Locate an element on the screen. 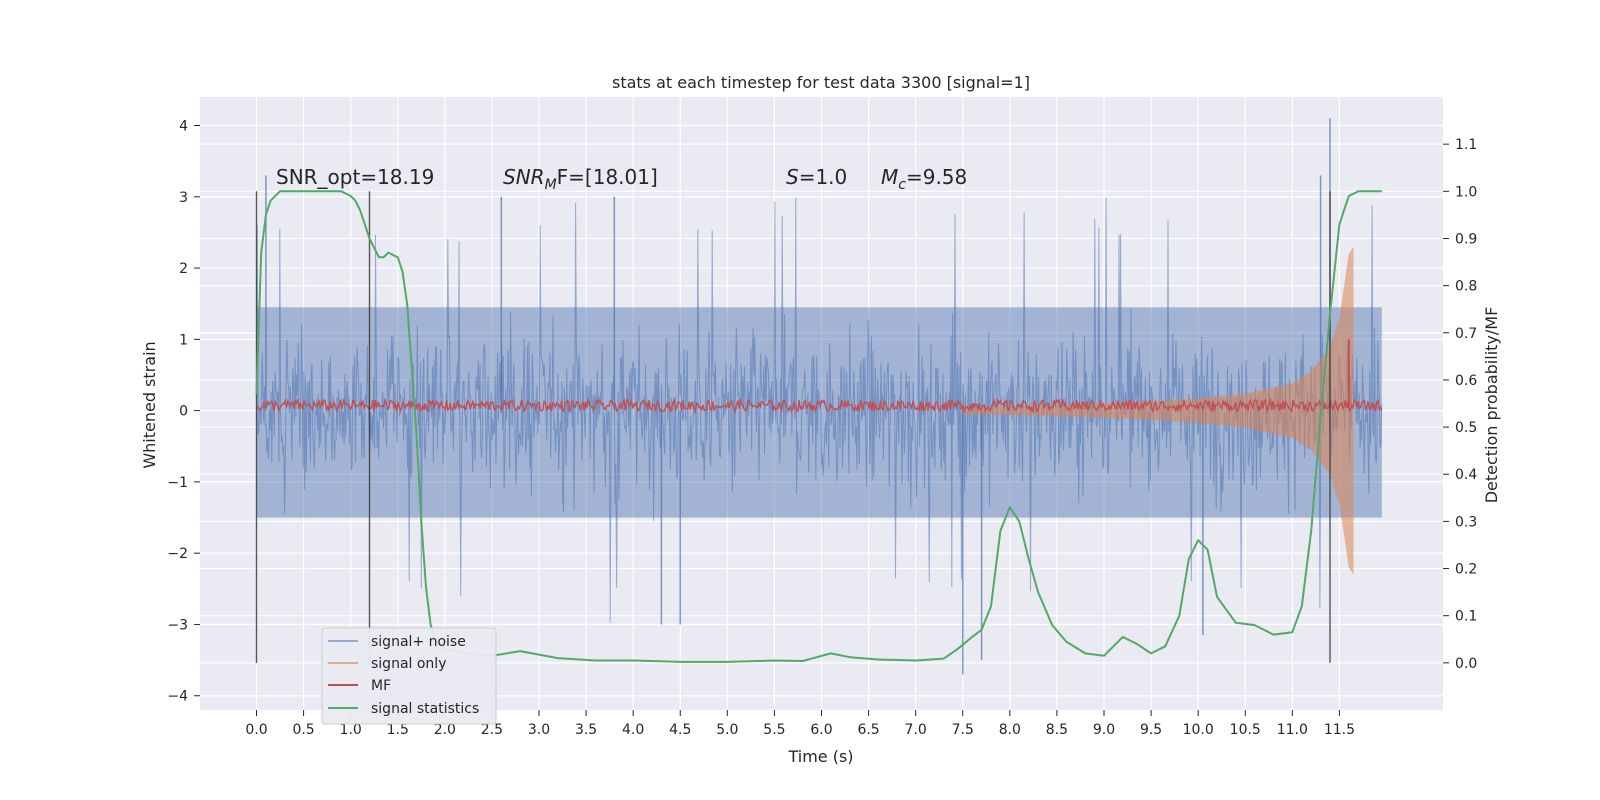  s-name: S is located at coordinates (792, 177).